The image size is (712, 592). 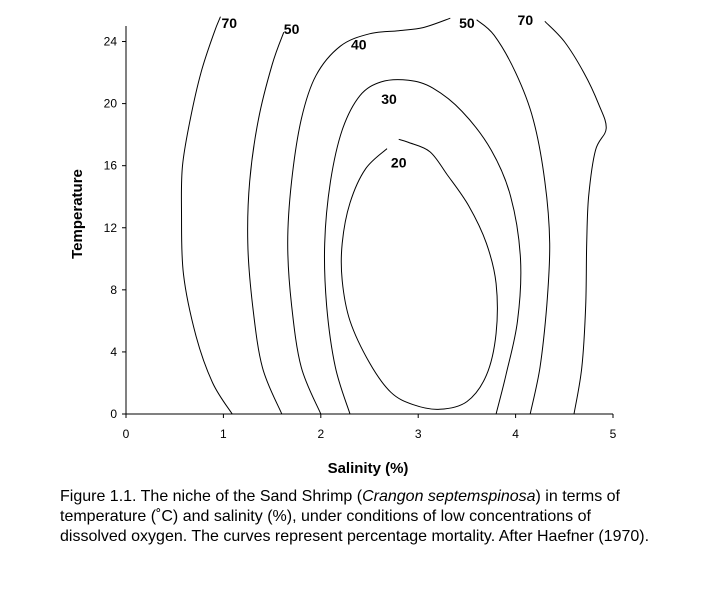 What do you see at coordinates (111, 228) in the screenshot?
I see `y-tick-label: 12` at bounding box center [111, 228].